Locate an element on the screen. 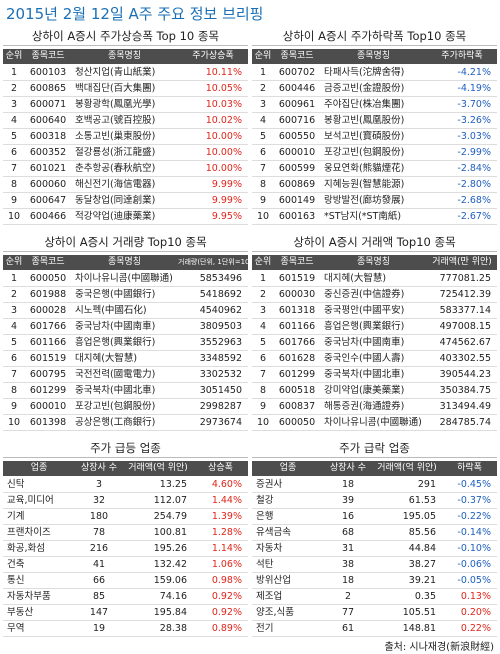 Image resolution: width=500 pixels, height=654 pixels. table-cell: 600010 is located at coordinates (297, 153).